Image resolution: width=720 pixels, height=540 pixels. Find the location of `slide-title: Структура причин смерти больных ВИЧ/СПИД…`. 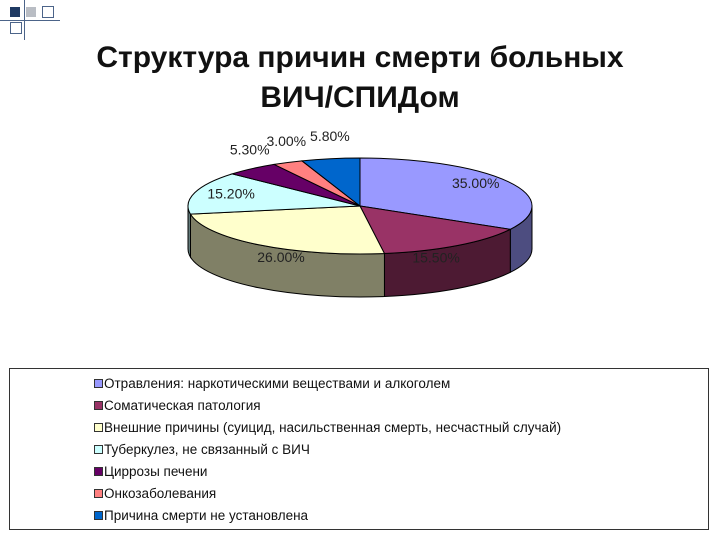

slide-title: Структура причин смерти больных ВИЧ/СПИД… is located at coordinates (360, 78).